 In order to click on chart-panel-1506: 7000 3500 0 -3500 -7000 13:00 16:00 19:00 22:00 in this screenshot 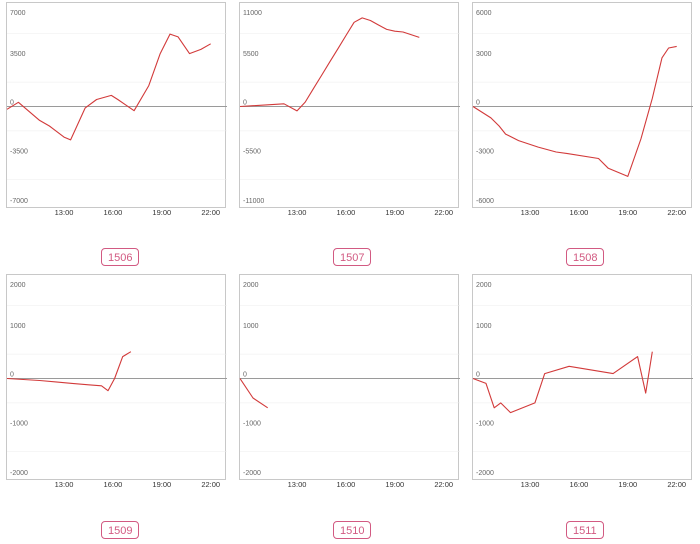, I will do `click(116, 109)`.